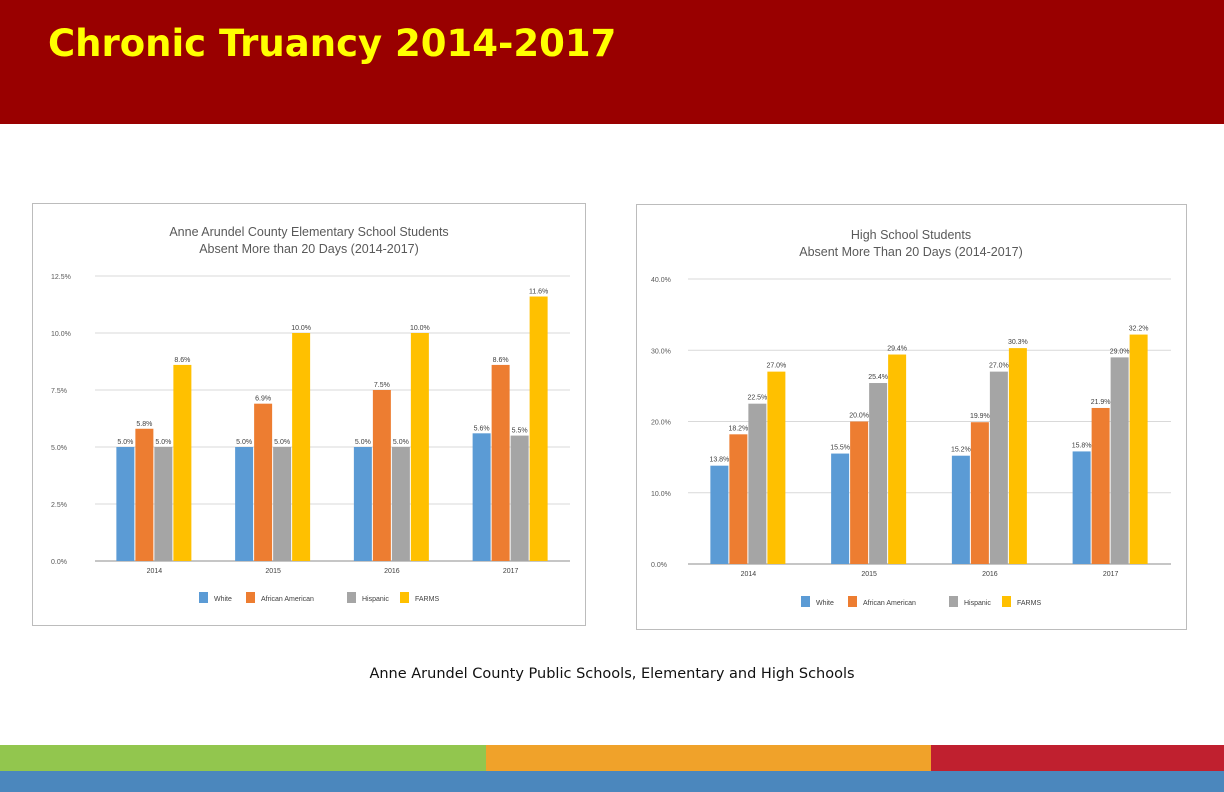 Image resolution: width=1224 pixels, height=792 pixels. What do you see at coordinates (1018, 342) in the screenshot?
I see `high-school-data-label: 30.3%` at bounding box center [1018, 342].